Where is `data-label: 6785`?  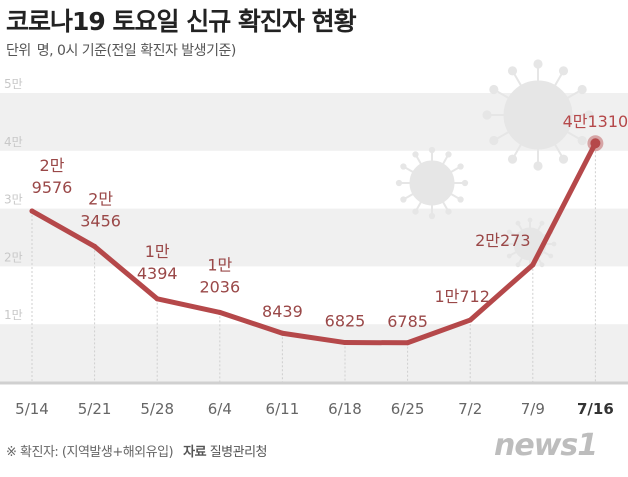 data-label: 6785 is located at coordinates (407, 321).